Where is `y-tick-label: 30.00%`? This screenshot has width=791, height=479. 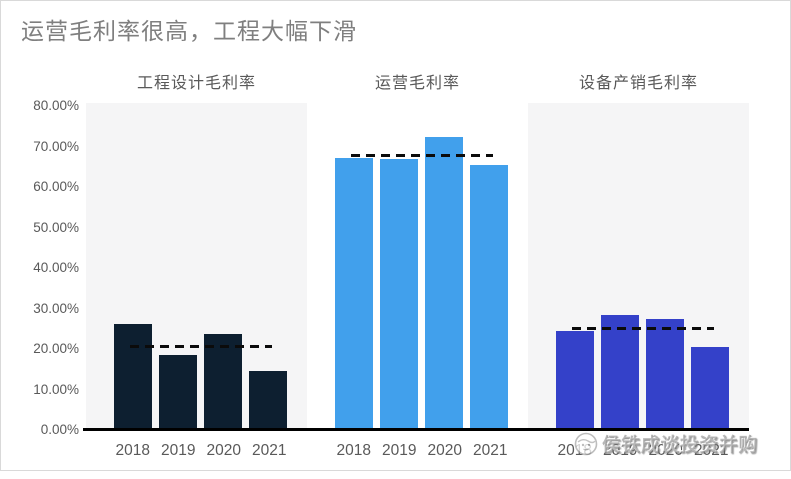
y-tick-label: 30.00% is located at coordinates (56, 308).